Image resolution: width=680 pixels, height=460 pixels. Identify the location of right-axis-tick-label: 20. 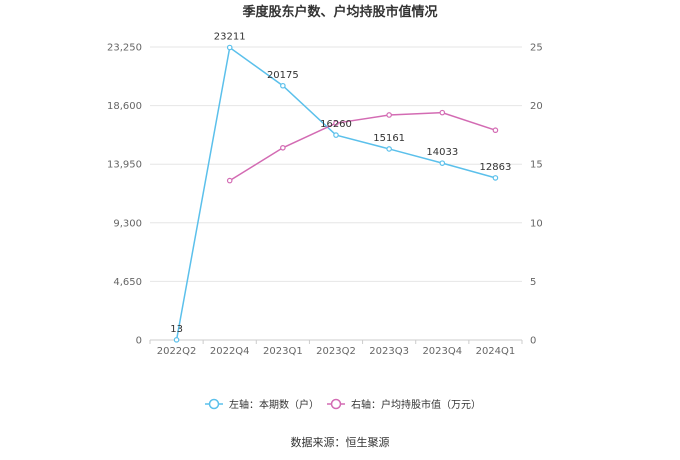
(536, 106).